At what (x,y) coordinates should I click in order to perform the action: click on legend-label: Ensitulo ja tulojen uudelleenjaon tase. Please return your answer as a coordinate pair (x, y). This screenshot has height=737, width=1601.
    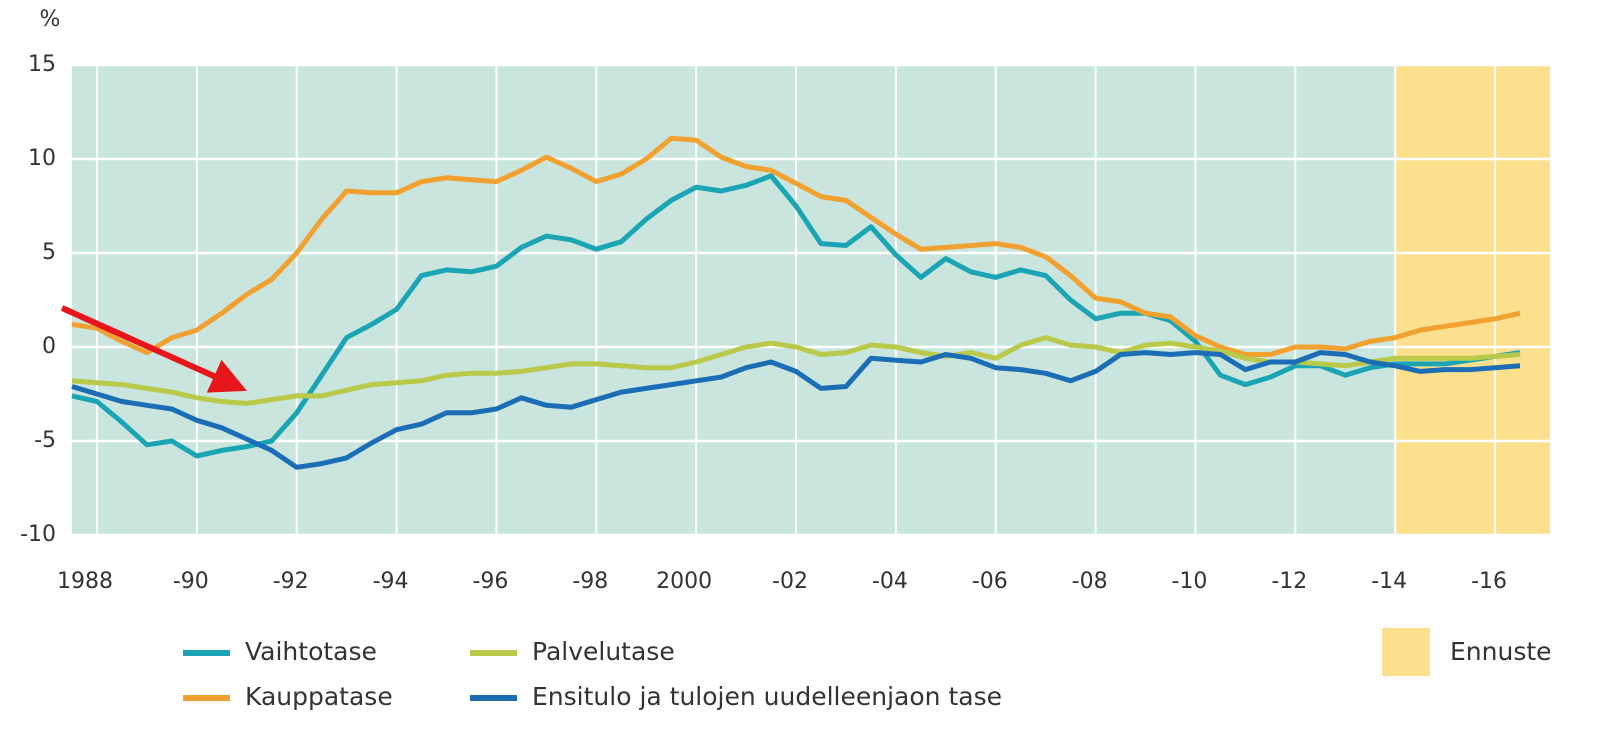
    Looking at the image, I should click on (767, 696).